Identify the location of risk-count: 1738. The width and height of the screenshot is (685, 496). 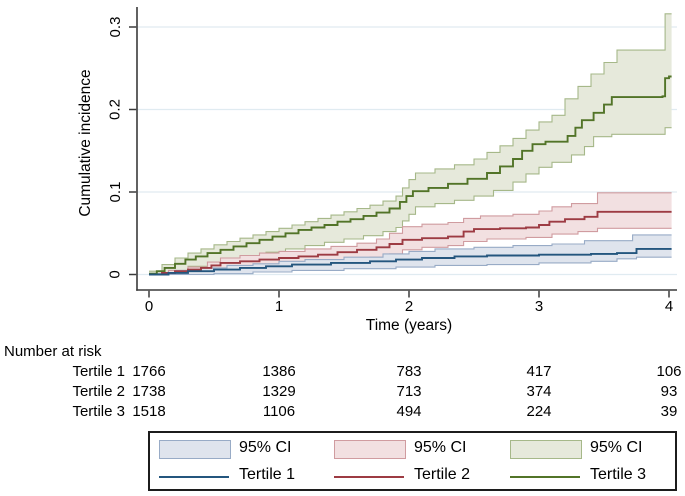
(149, 391).